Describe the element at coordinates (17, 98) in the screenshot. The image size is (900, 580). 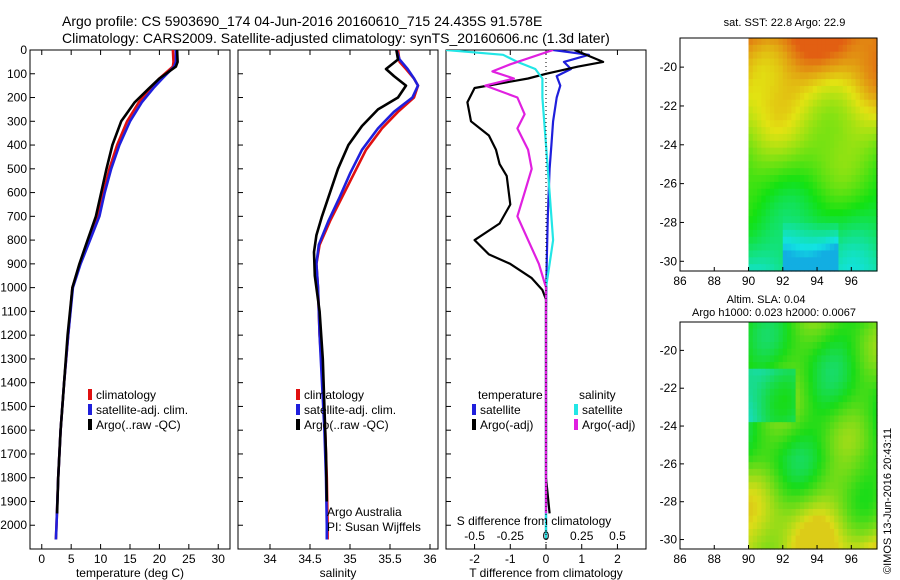
I see `y-tick-label: 200` at that location.